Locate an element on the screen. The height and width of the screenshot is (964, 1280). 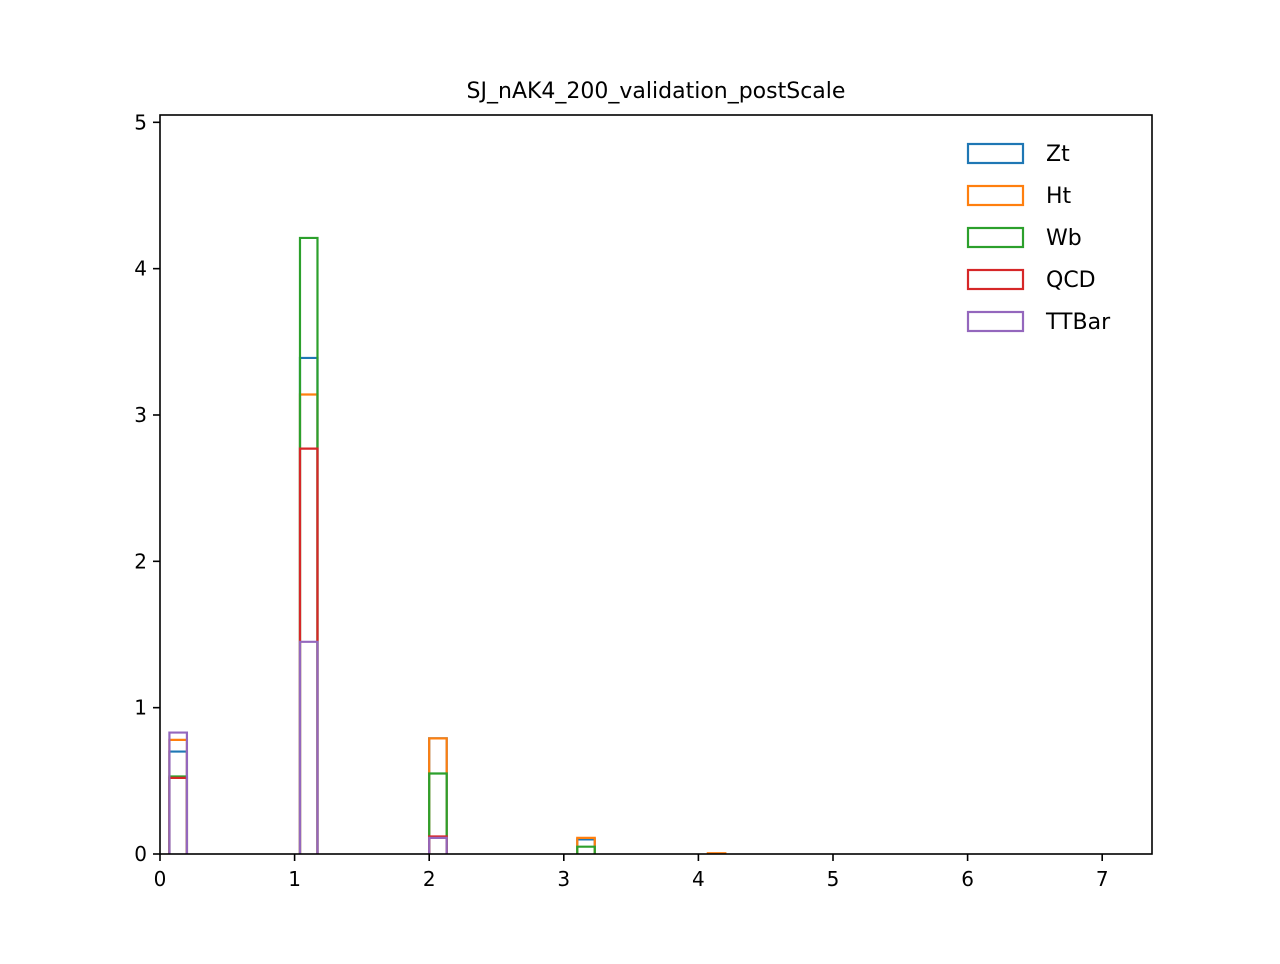
y-tick-label: 1 is located at coordinates (140, 708).